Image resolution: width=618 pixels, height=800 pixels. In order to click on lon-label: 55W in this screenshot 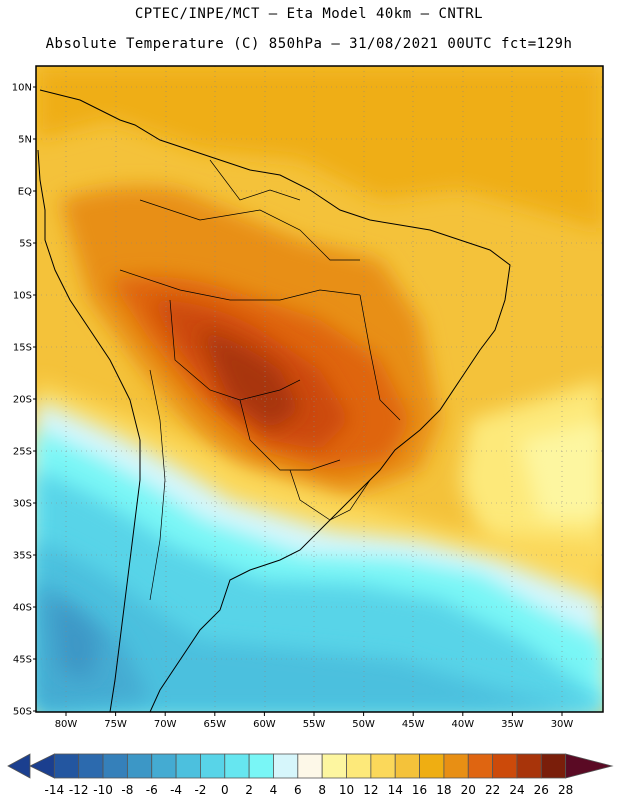, I will do `click(314, 724)`.